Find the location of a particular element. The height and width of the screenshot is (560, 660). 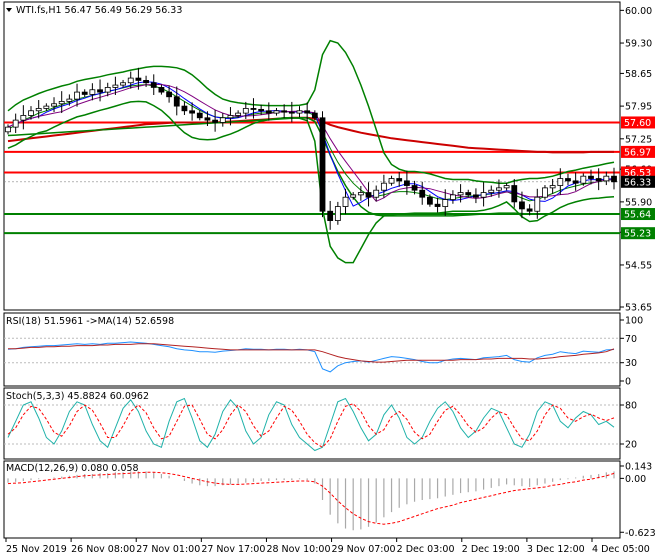

level-tag-label: 55.64 is located at coordinates (637, 215).